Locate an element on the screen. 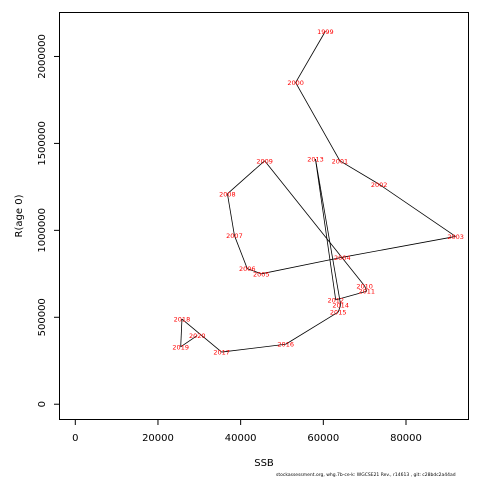  y-axis-title: R(age 0) is located at coordinates (19, 215).